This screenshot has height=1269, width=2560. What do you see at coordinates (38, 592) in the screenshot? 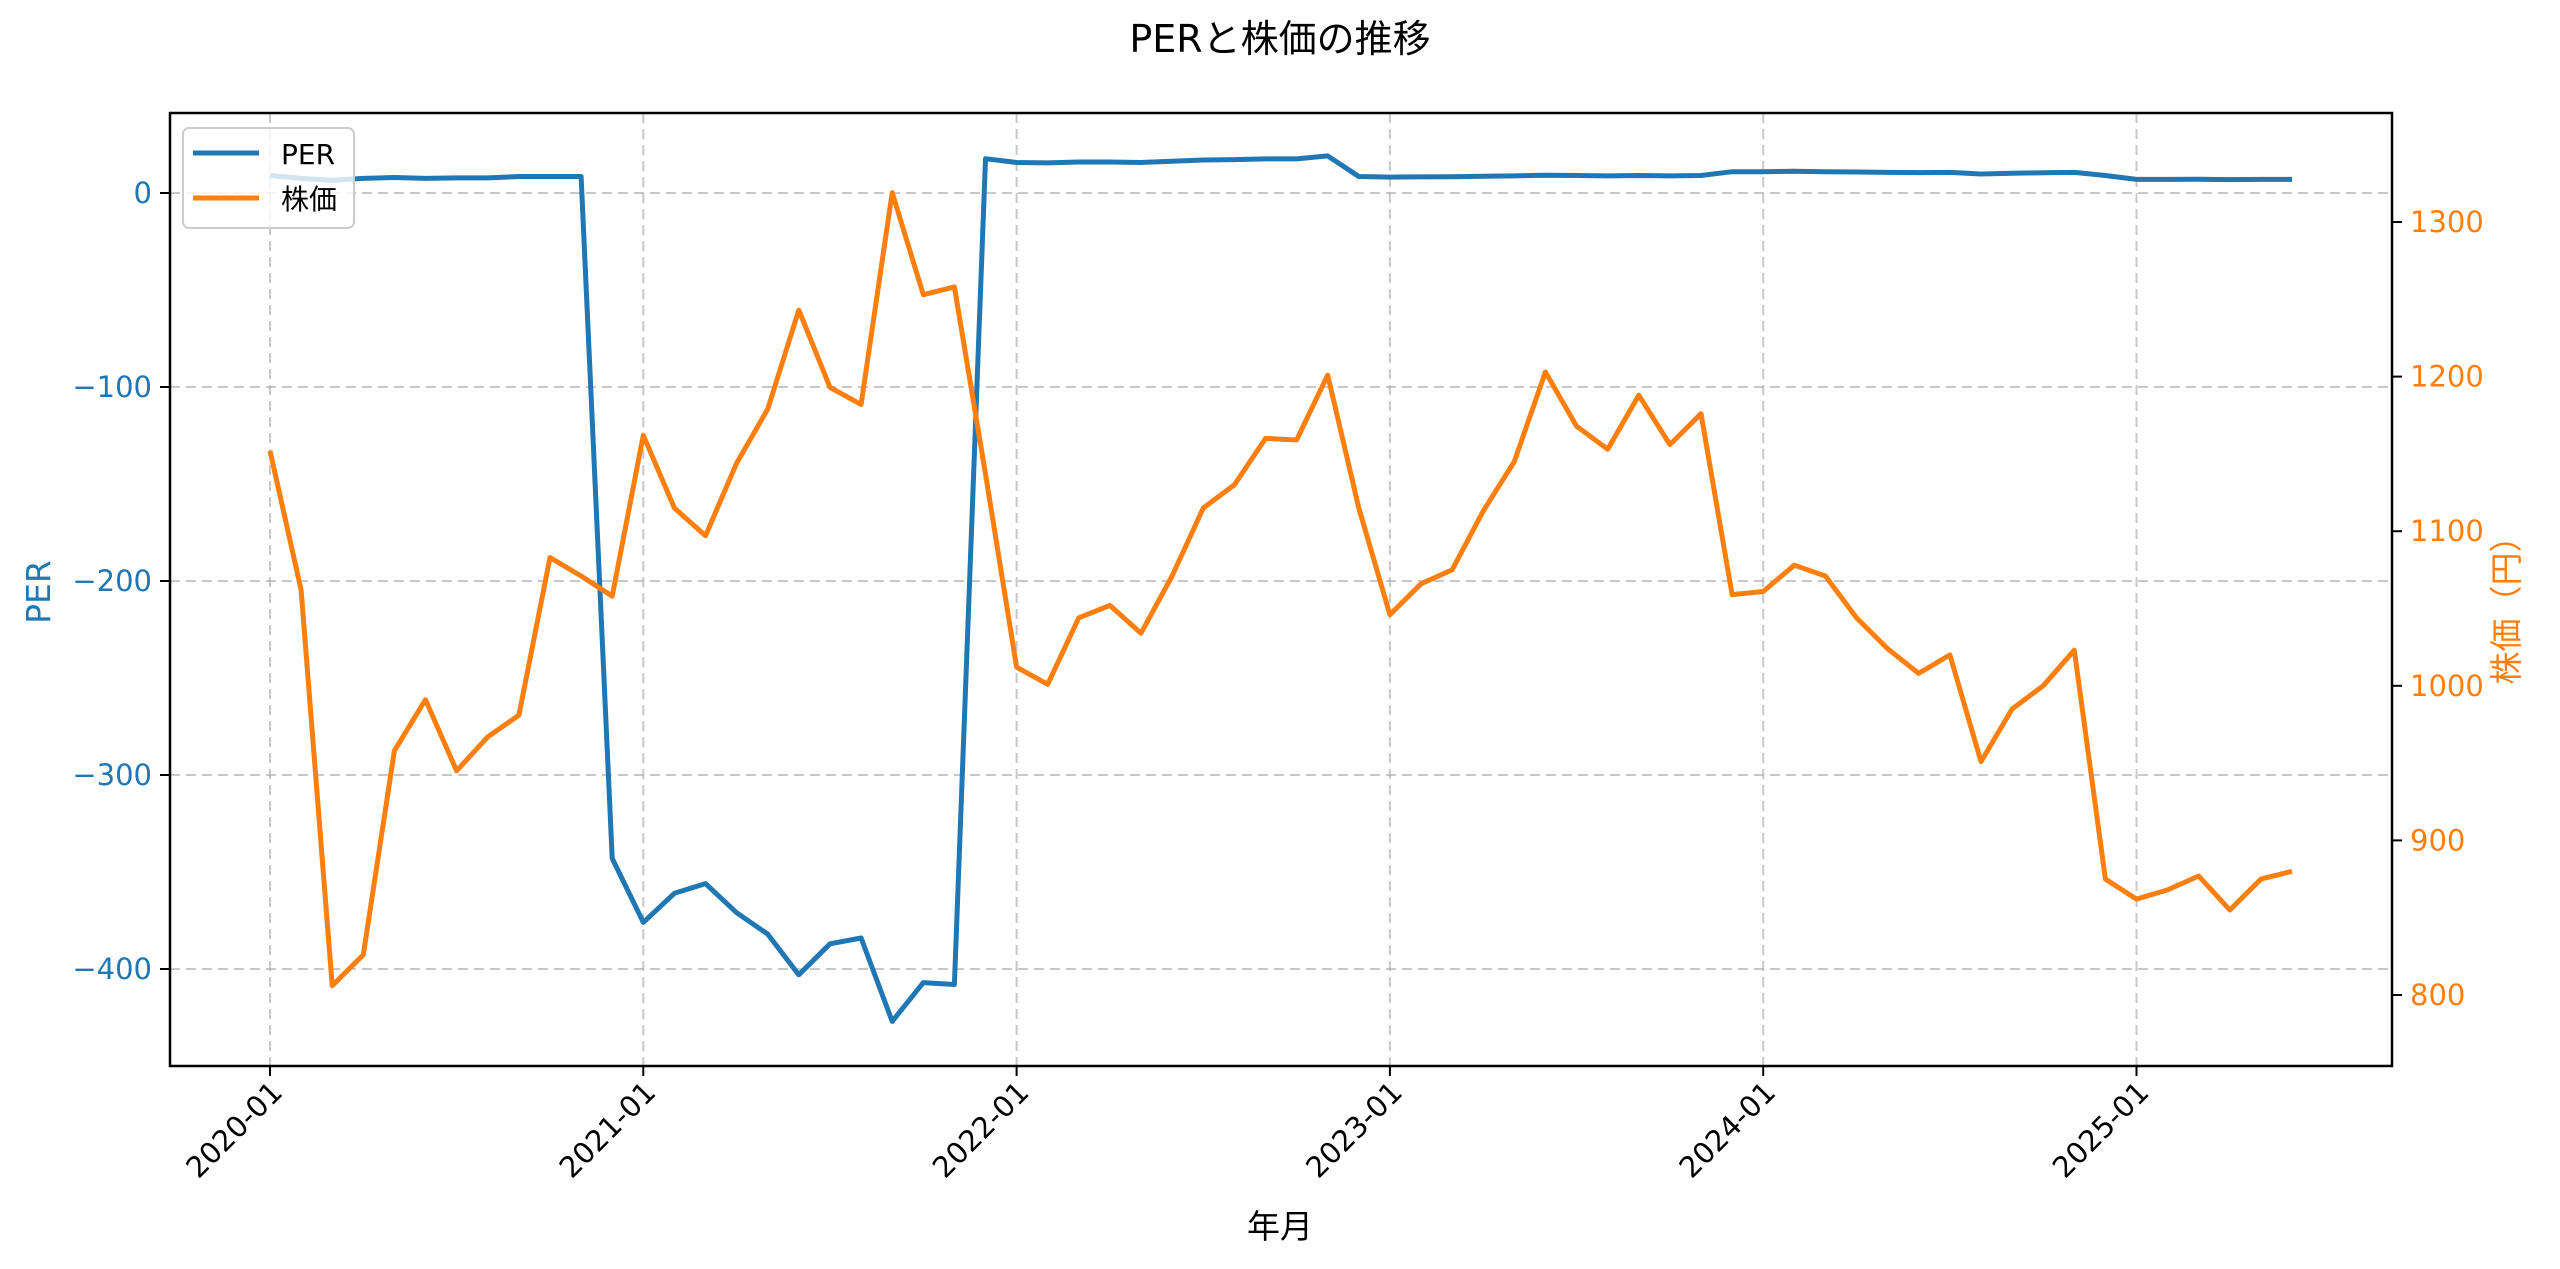
I see `y-axis-label-left: PER` at bounding box center [38, 592].